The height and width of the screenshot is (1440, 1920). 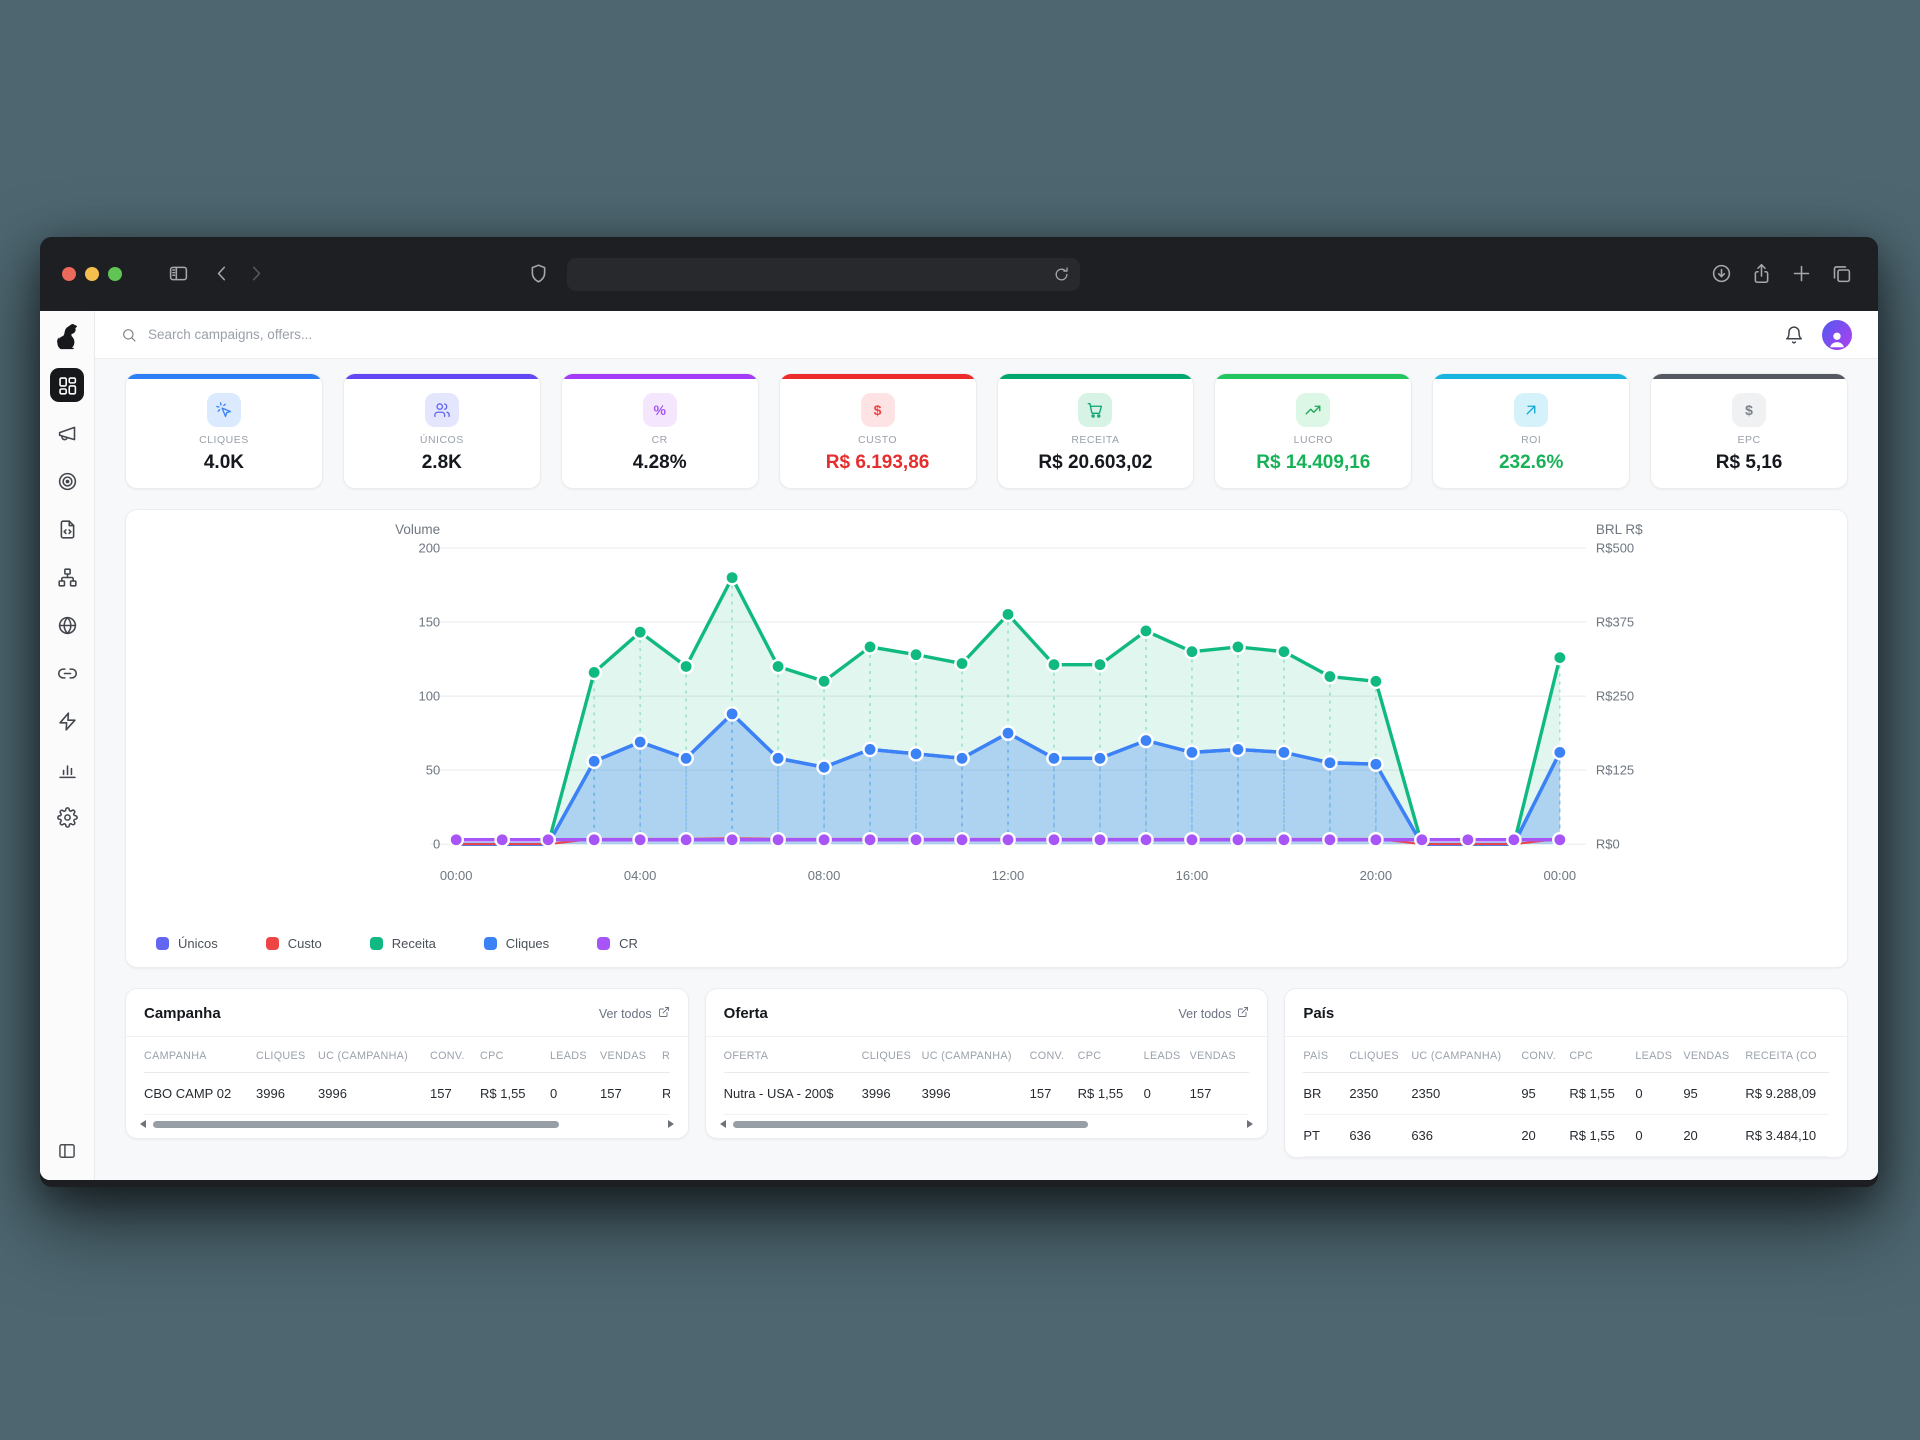 I want to click on column-header: PAÍS, so click(x=1316, y=1056).